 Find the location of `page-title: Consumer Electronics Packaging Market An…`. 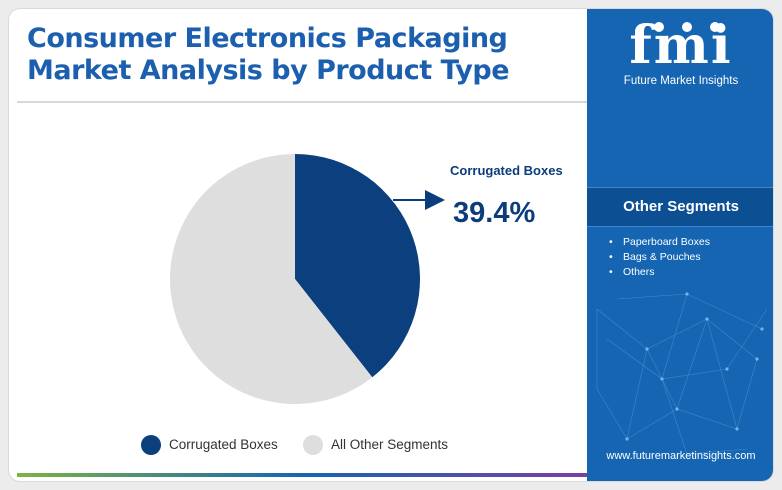

page-title: Consumer Electronics Packaging Market An… is located at coordinates (302, 55).